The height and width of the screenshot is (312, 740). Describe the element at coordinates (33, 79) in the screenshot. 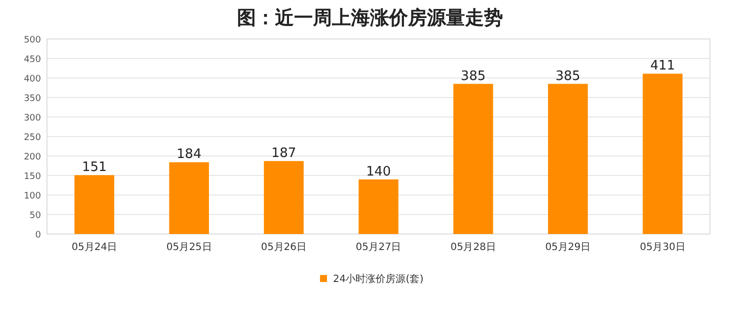

I see `y-tick-label: 400` at that location.